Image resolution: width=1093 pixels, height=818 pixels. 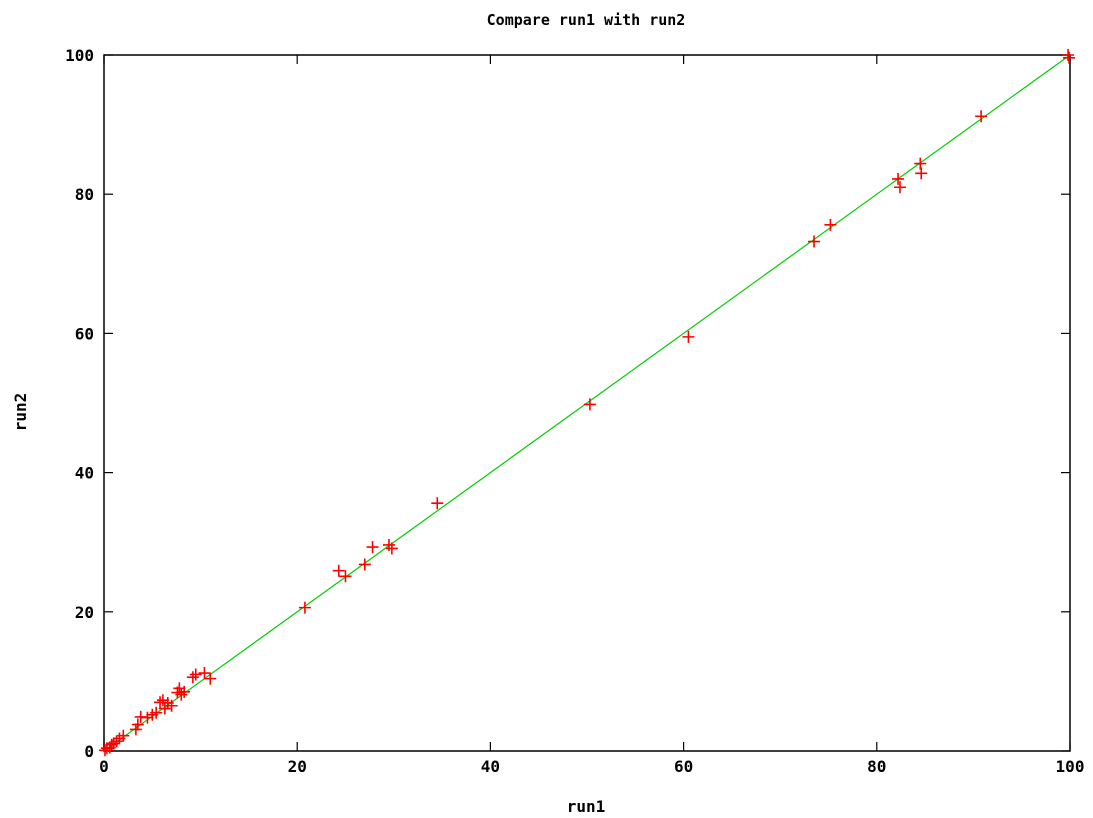 I want to click on x-tick-label: 80, so click(x=876, y=766).